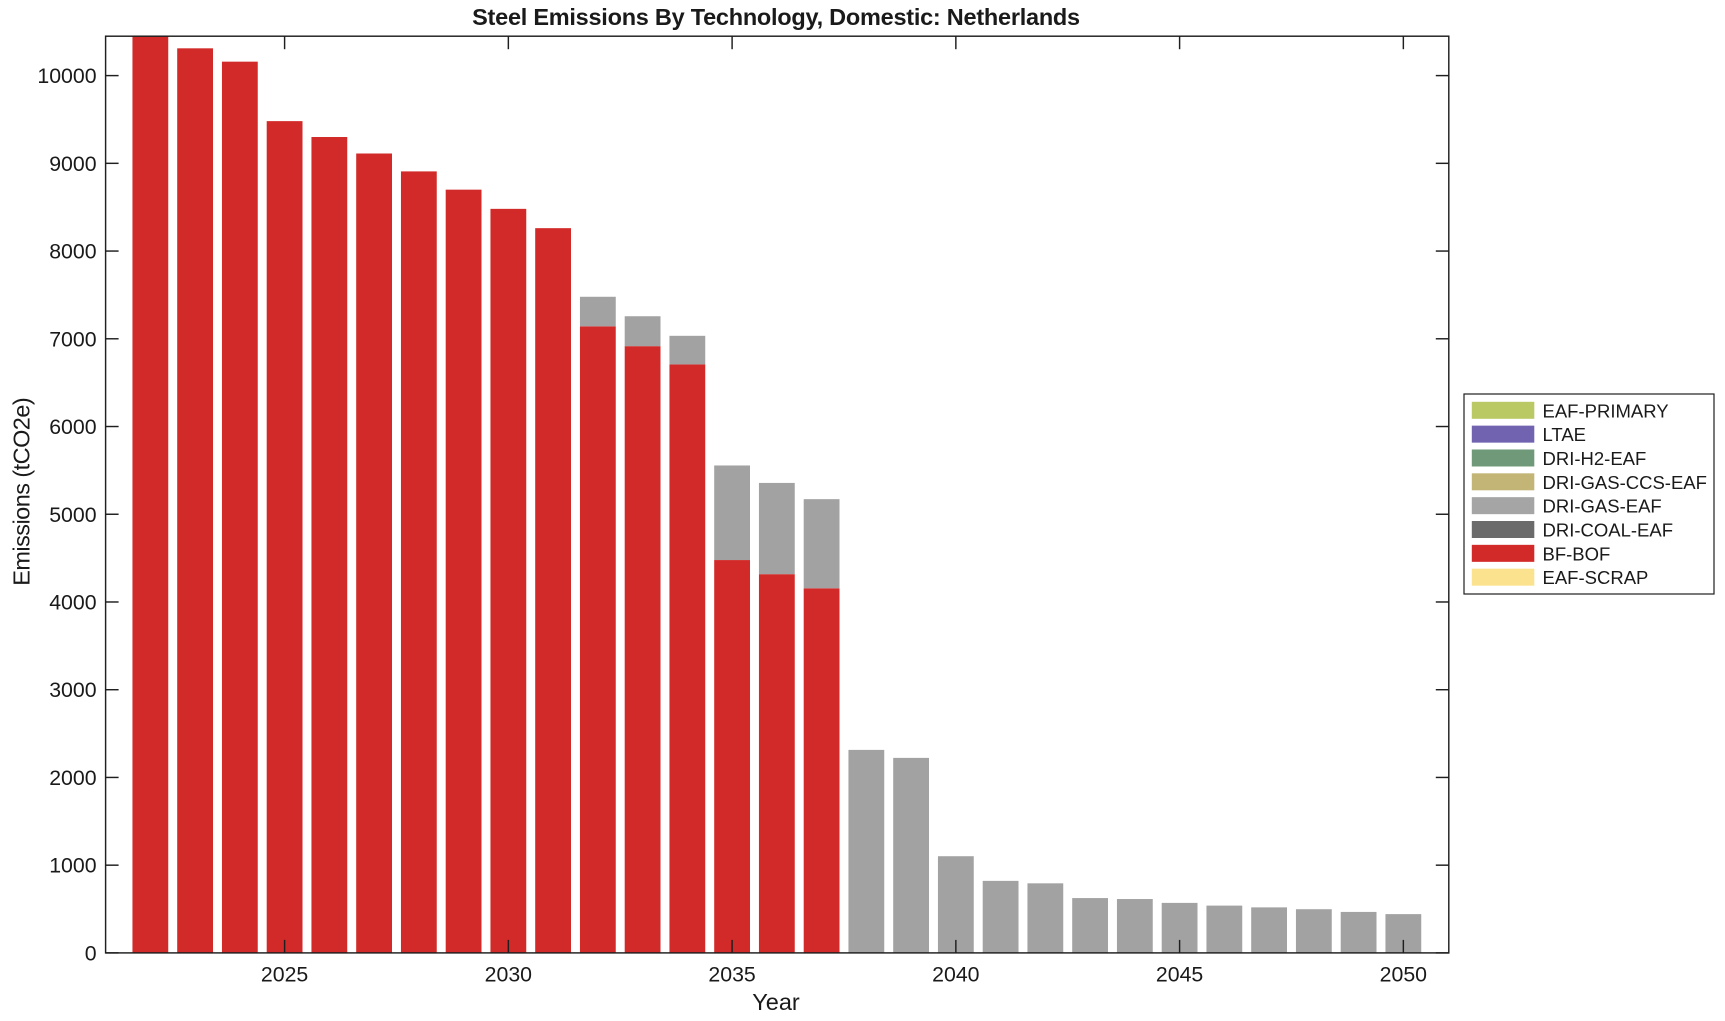 The width and height of the screenshot is (1725, 1021). What do you see at coordinates (731, 975) in the screenshot?
I see `svg-text: 2035` at bounding box center [731, 975].